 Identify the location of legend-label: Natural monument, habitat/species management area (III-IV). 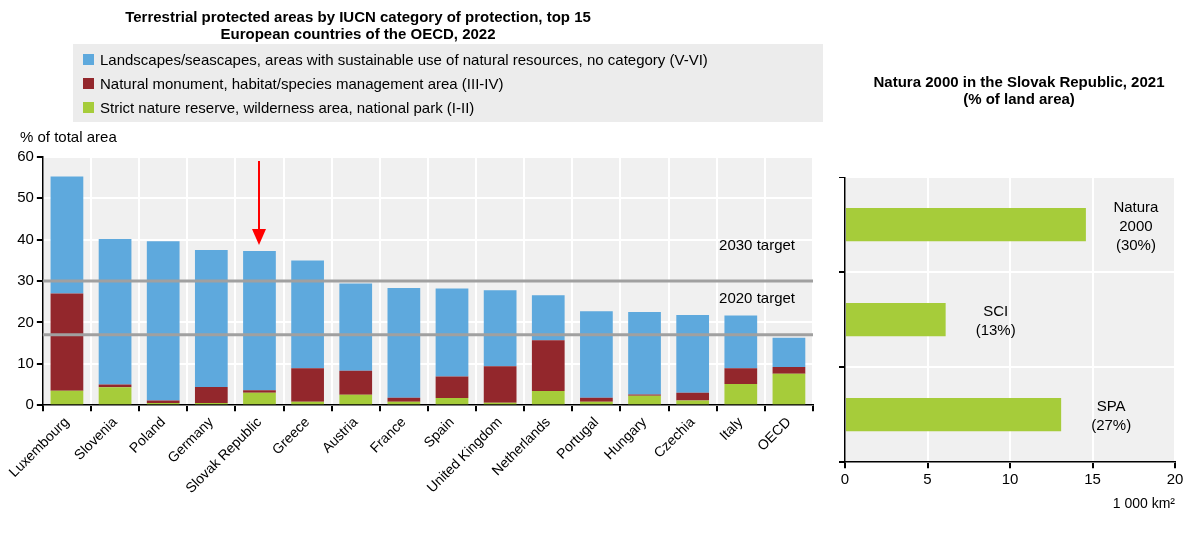
(302, 83).